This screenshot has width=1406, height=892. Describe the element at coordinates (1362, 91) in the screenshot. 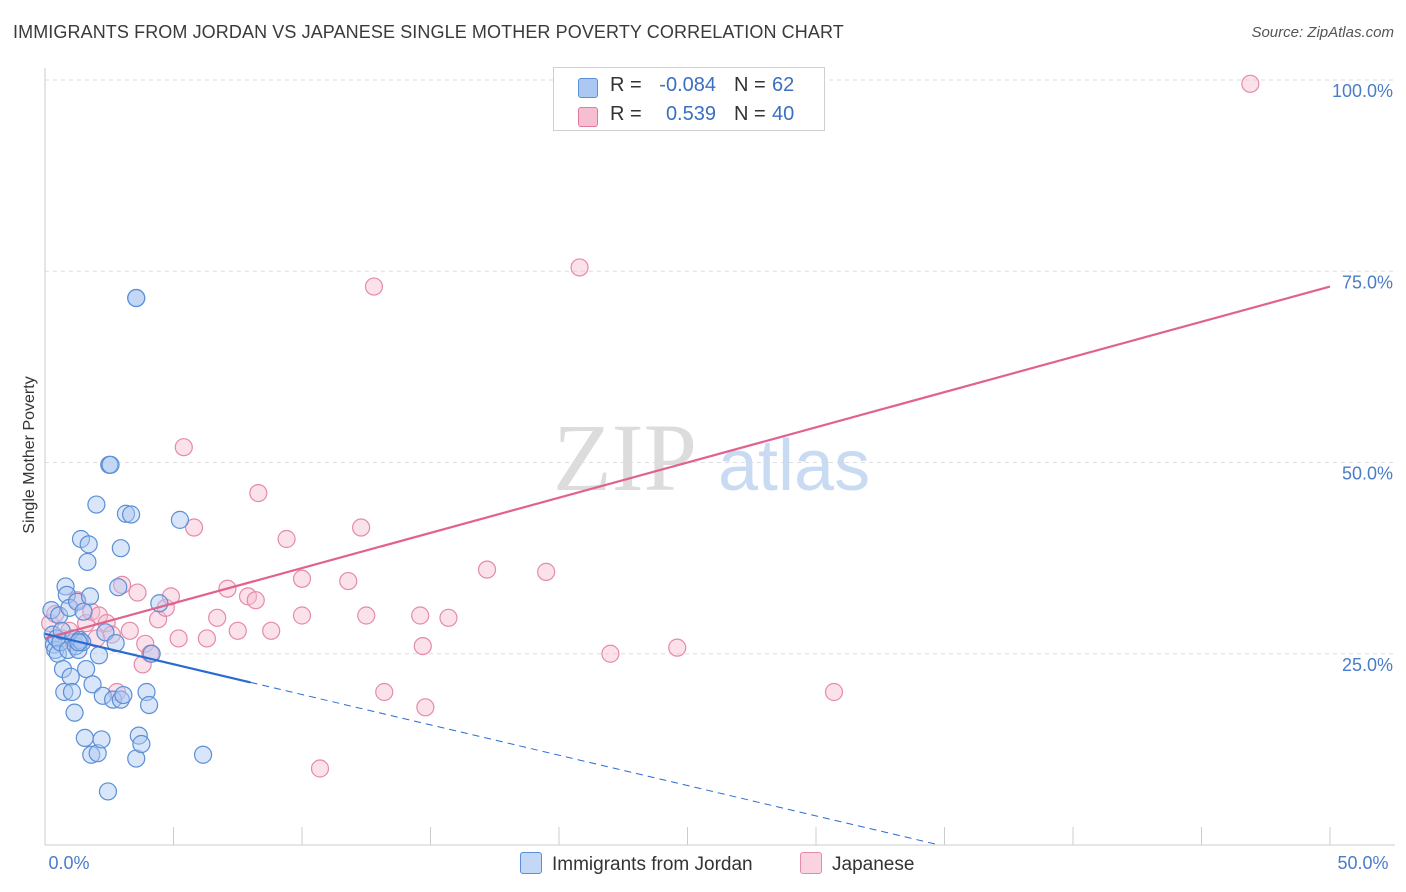

I see `y-tick-label: 100.0%` at that location.